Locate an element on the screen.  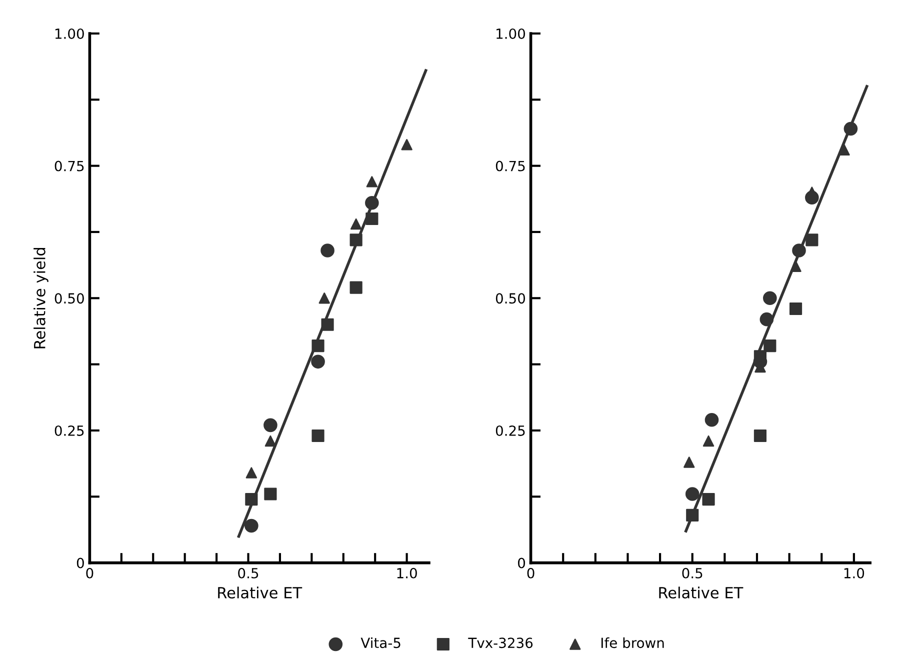
y-axis-title: Relative yield is located at coordinates (41, 298).